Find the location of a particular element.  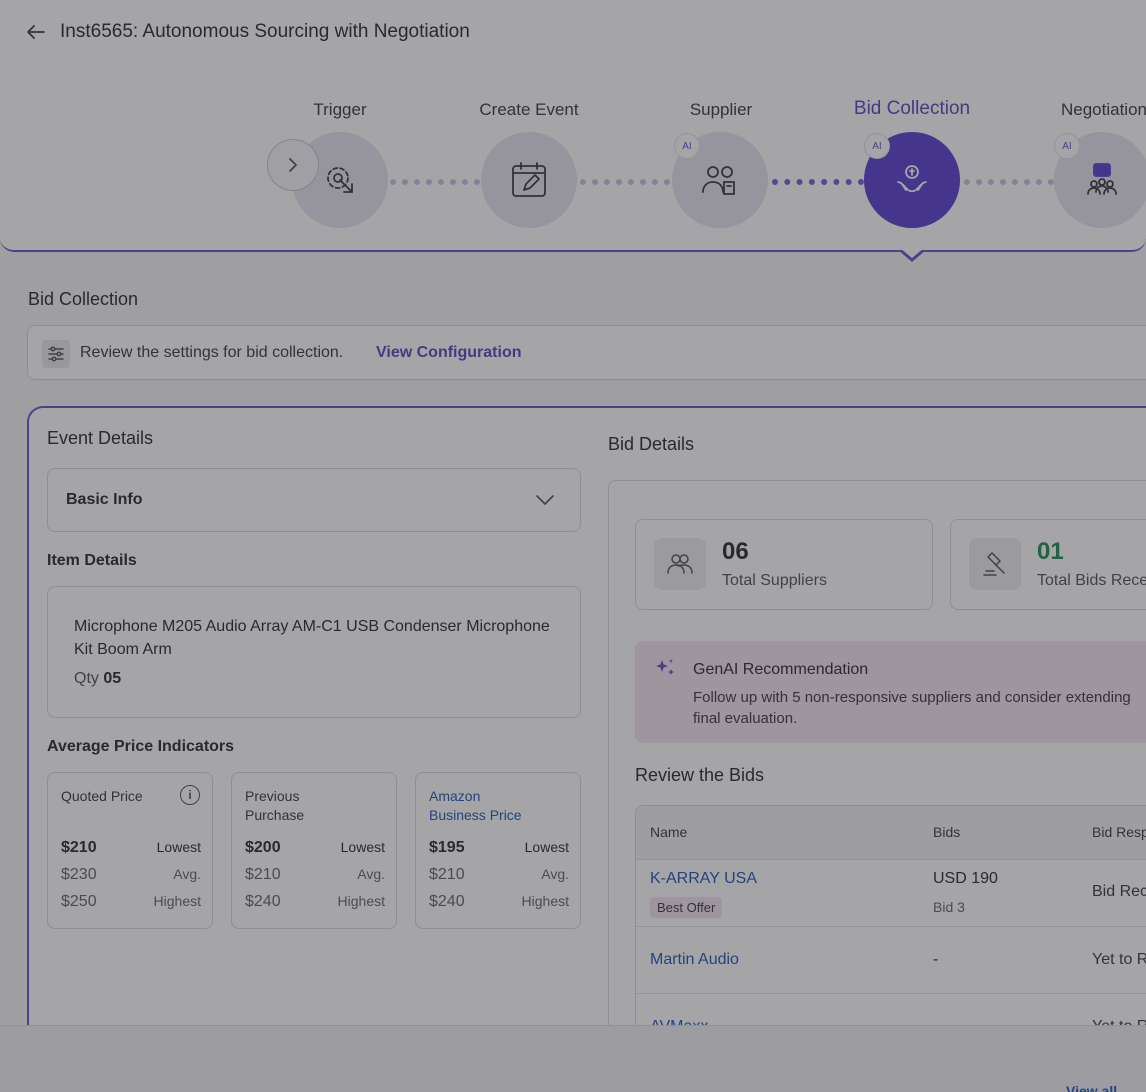

info-icon: i is located at coordinates (190, 795).